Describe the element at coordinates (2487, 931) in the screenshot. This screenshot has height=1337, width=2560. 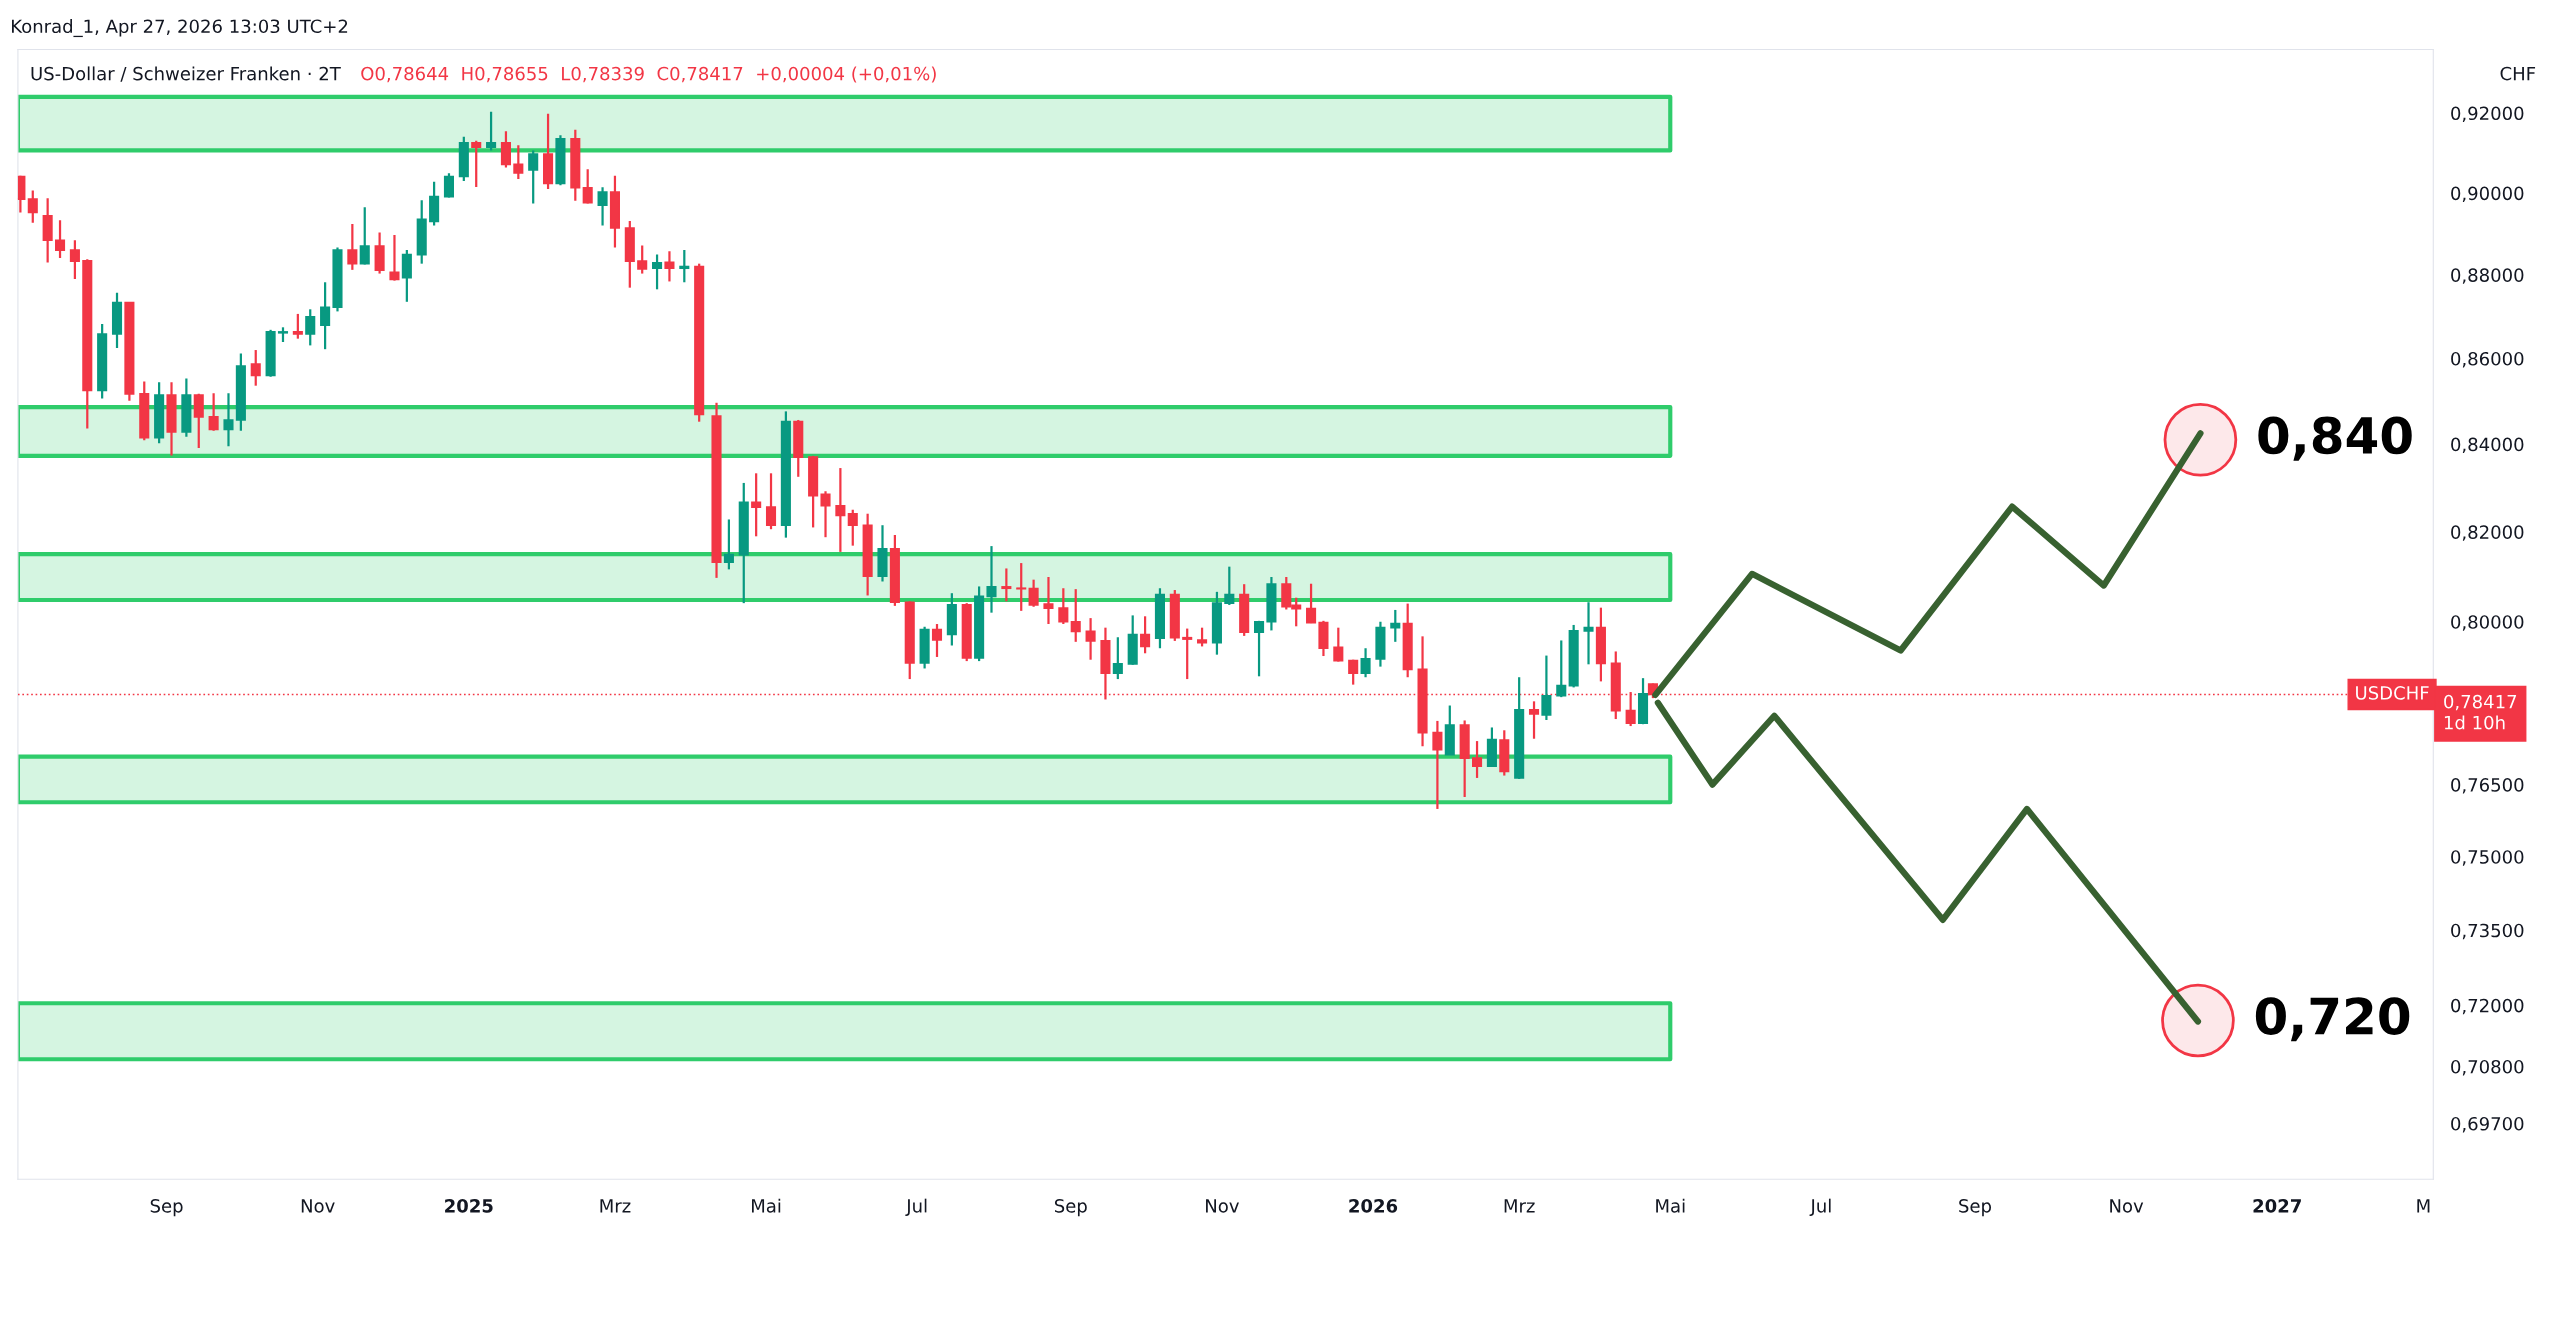
I see `y-tick-label: 0,73500` at that location.